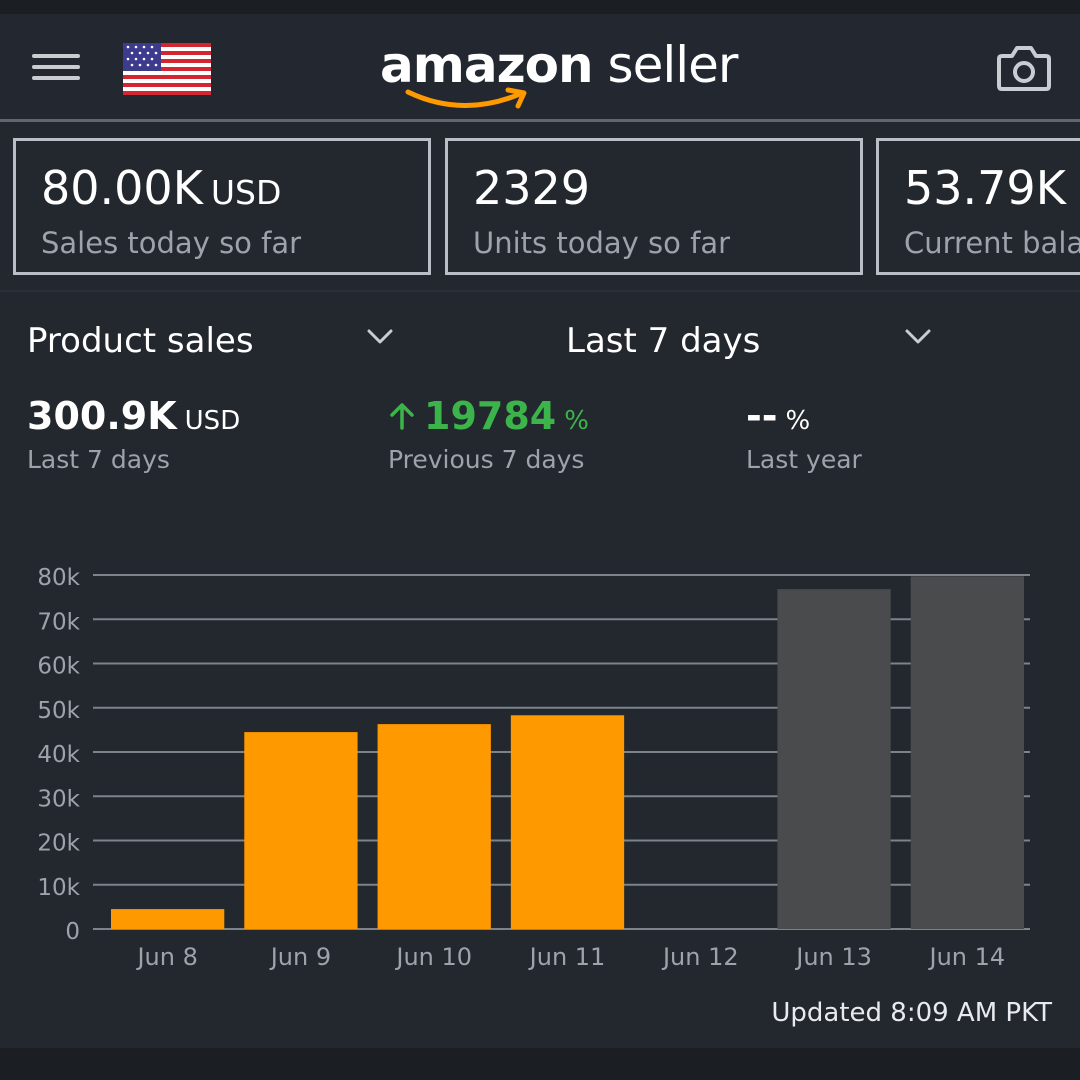 The height and width of the screenshot is (1080, 1080). I want to click on section-divider, so click(540, 291).